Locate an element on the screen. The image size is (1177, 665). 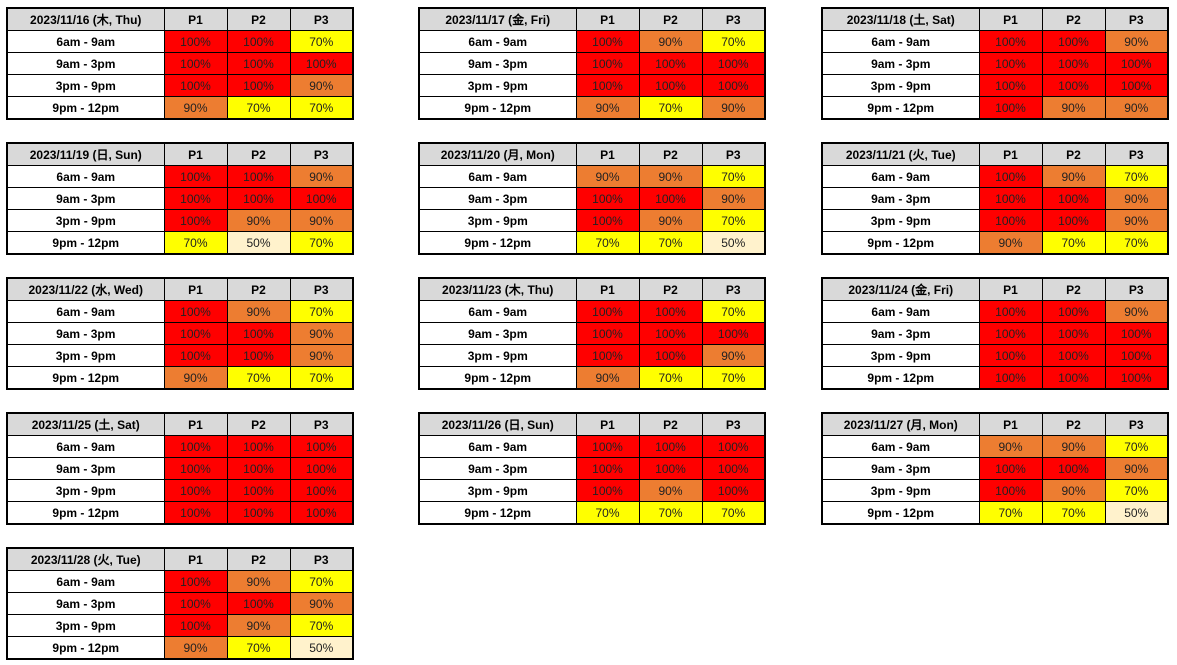
date-header: 2023/11/20 (月, Mon) is located at coordinates (497, 154).